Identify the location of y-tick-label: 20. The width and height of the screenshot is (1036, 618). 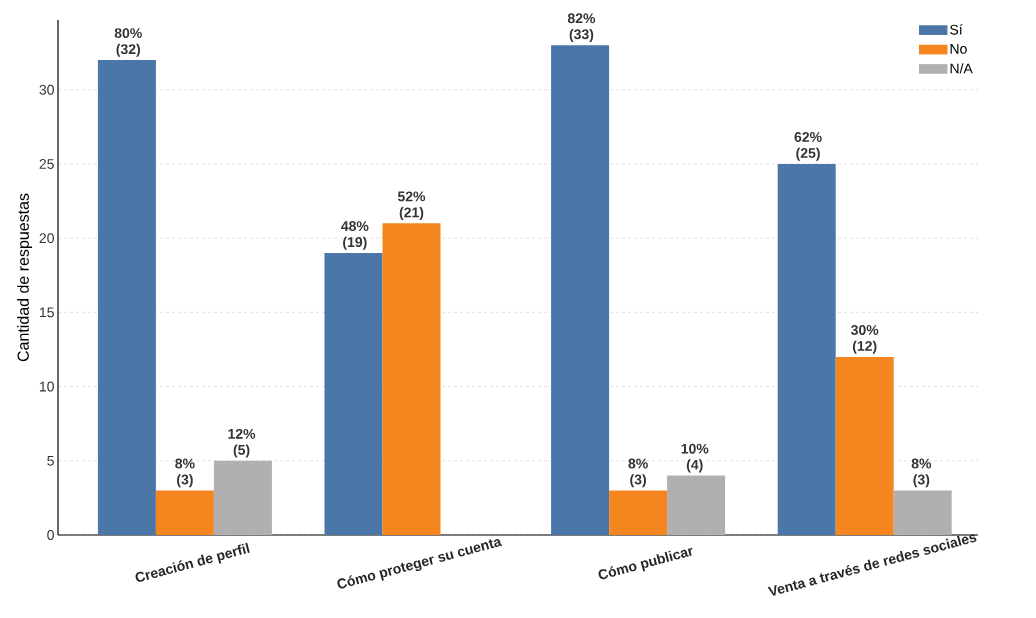
(46, 238).